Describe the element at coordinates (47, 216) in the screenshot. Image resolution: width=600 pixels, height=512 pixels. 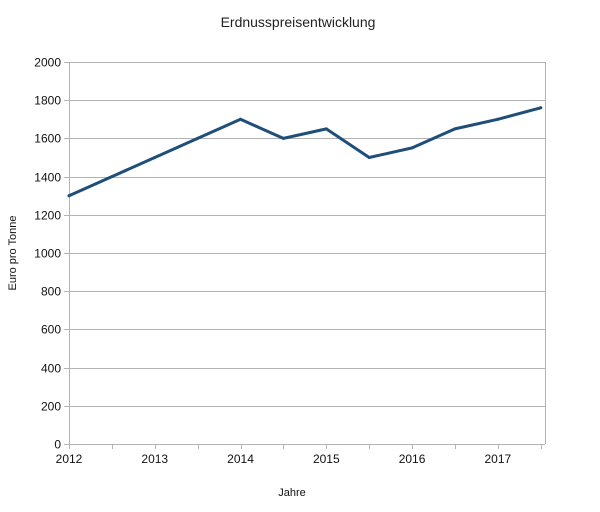
I see `y-tick-label: 1200` at that location.